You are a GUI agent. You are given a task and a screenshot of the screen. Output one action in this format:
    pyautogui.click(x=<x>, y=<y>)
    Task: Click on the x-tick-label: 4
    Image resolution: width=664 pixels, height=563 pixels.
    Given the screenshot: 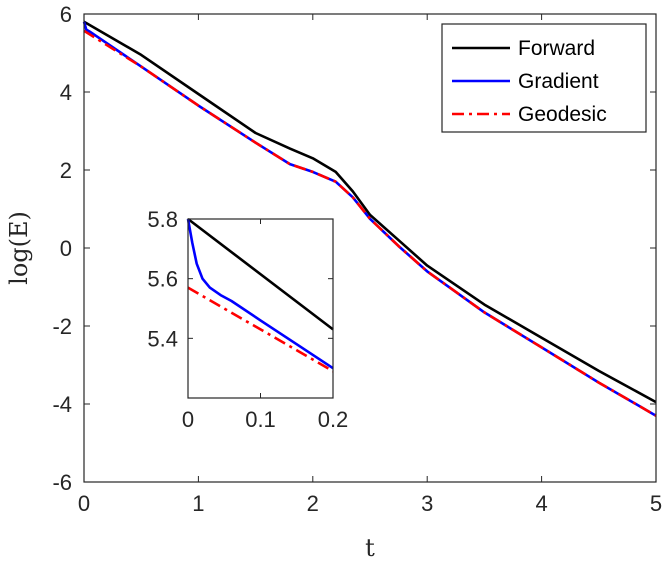 What is the action you would take?
    pyautogui.click(x=541, y=503)
    